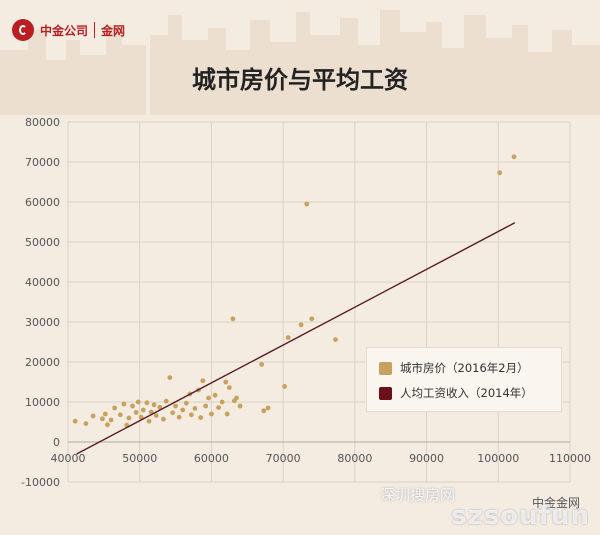 The width and height of the screenshot is (600, 535). I want to click on y-tick-label: 50000, so click(42, 242).